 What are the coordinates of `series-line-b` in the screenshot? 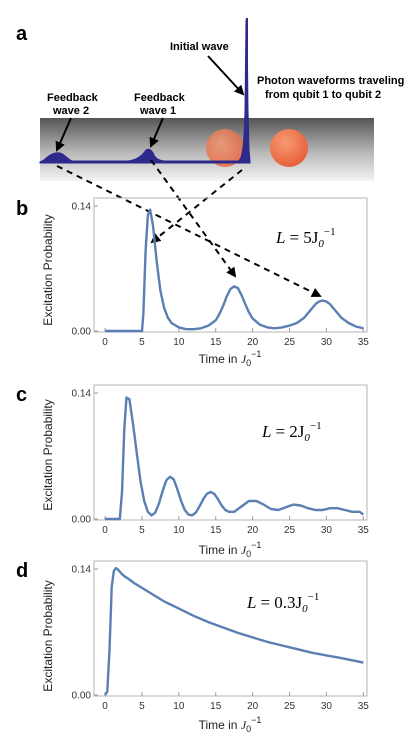 It's located at (234, 270).